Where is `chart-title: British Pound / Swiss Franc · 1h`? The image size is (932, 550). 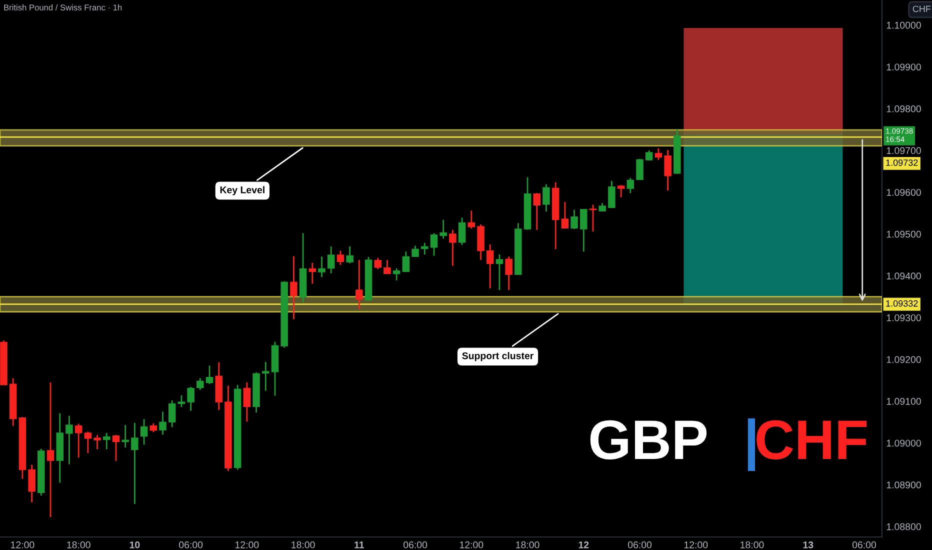
chart-title: British Pound / Swiss Franc · 1h is located at coordinates (63, 7).